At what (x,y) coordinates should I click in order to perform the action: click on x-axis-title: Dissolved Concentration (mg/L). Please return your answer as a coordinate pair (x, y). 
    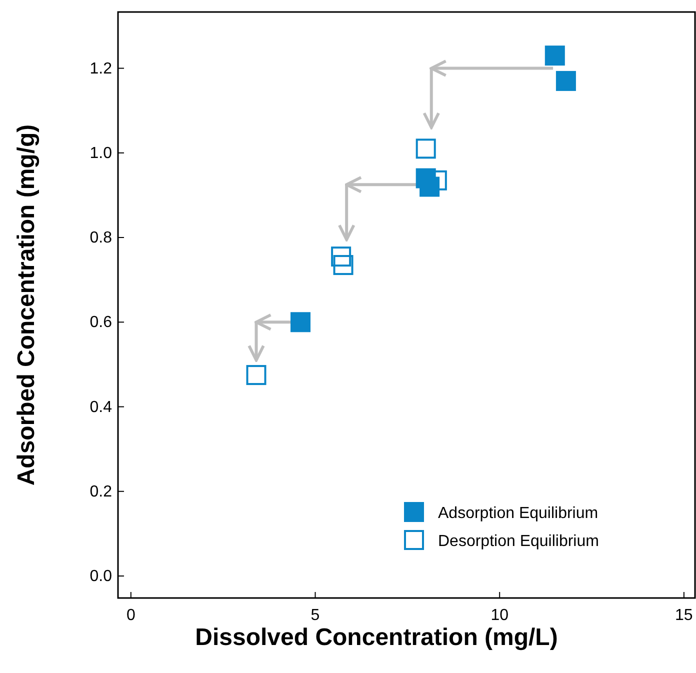
    Looking at the image, I should click on (376, 637).